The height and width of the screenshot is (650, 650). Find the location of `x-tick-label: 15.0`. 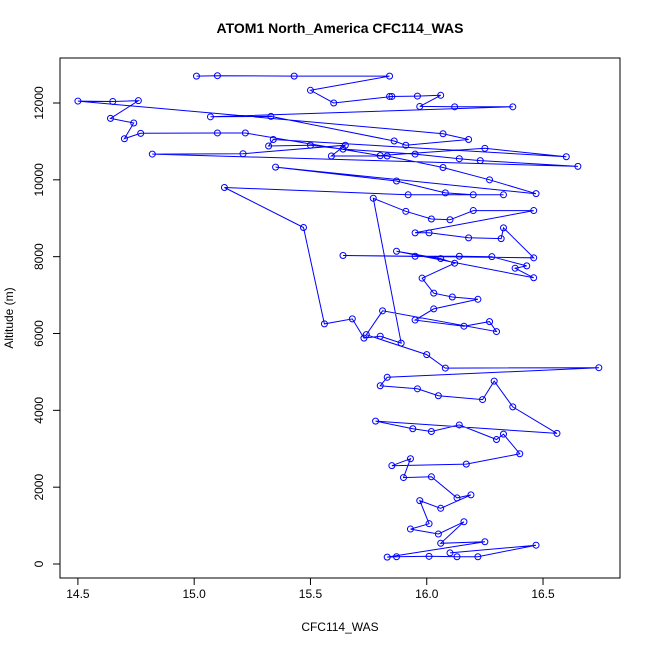

x-tick-label: 15.0 is located at coordinates (195, 594).